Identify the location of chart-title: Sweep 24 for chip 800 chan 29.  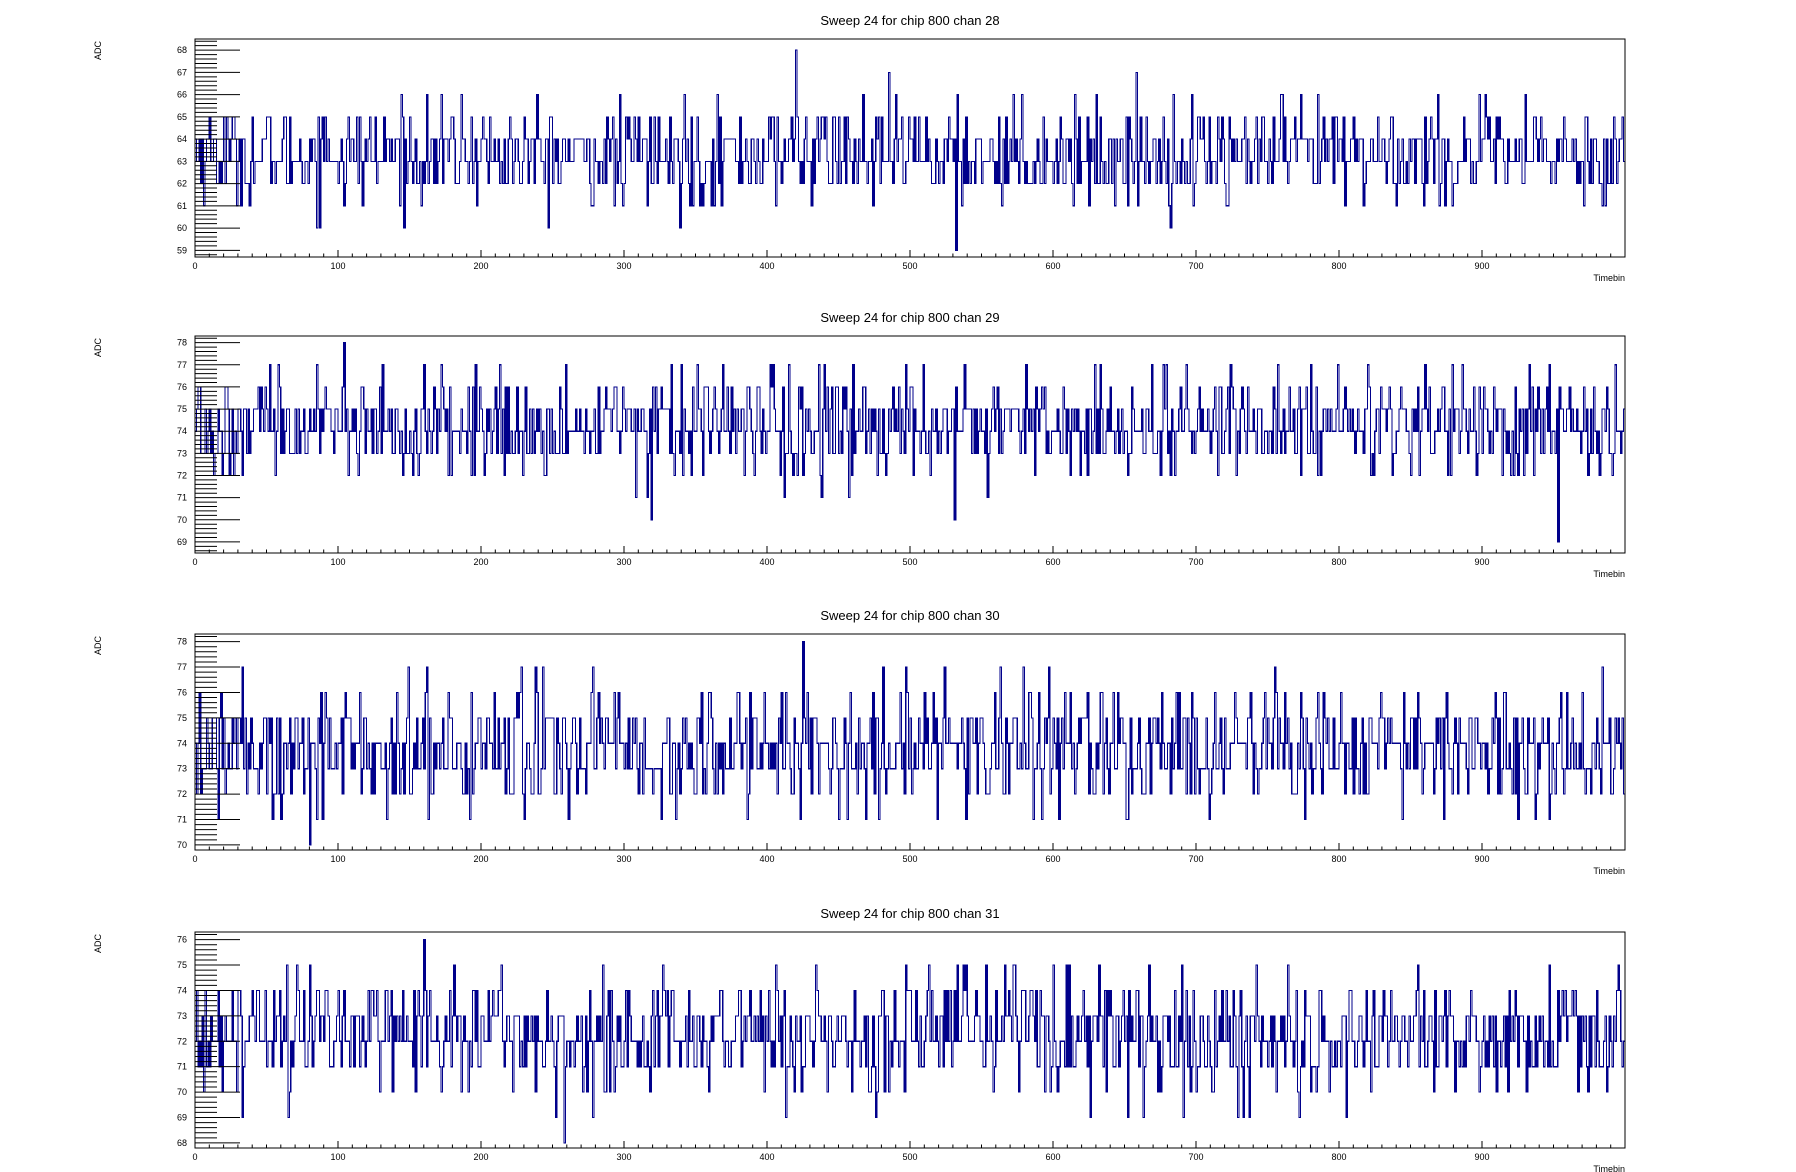
(909, 317).